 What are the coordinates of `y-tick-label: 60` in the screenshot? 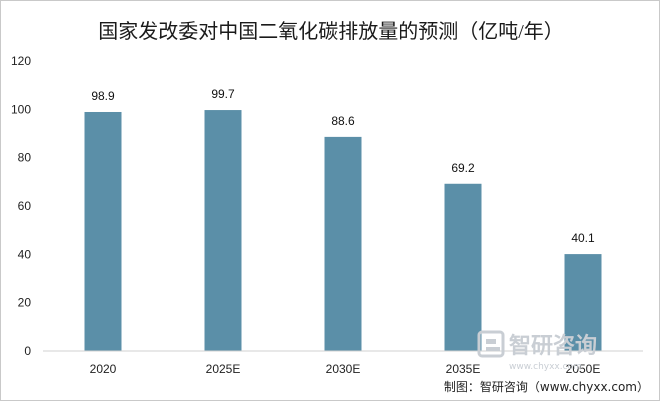 It's located at (25, 206).